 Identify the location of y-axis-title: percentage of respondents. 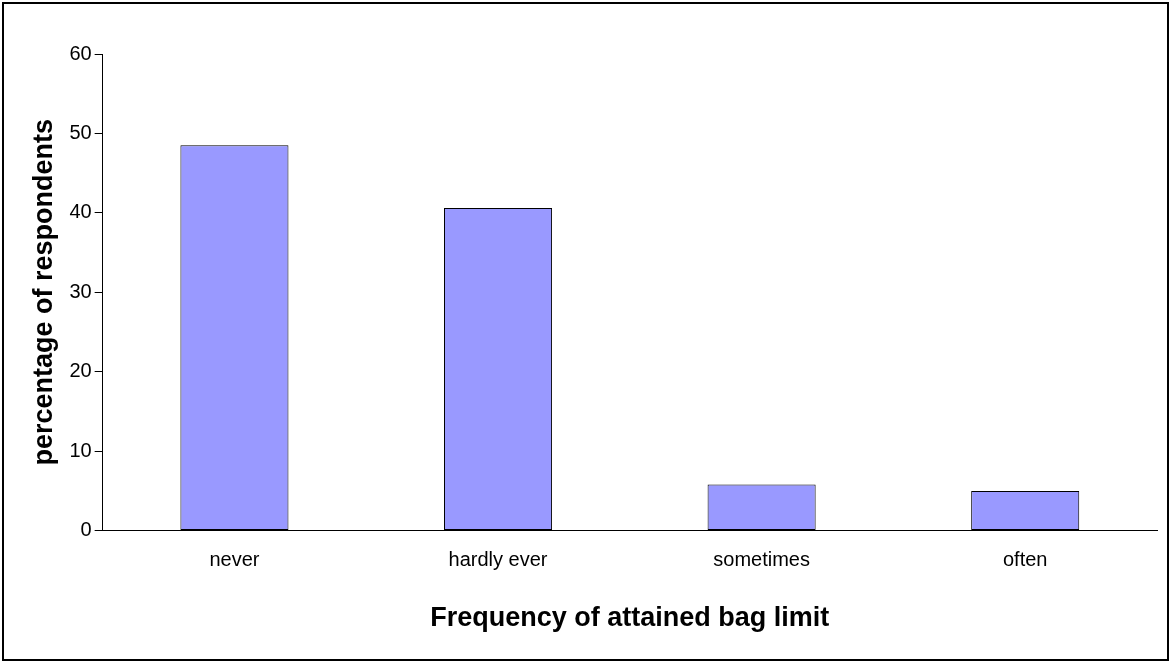
(42, 292).